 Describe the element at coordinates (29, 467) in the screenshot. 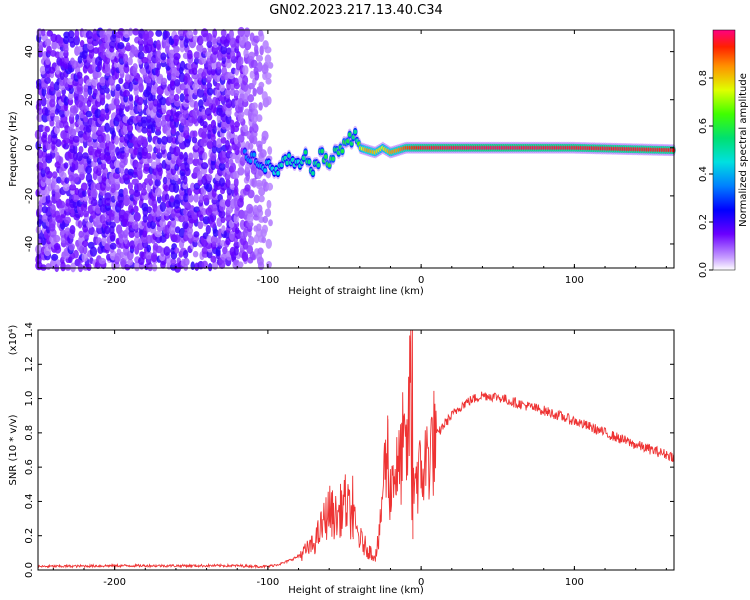

I see `y-tick-label: 0.6` at that location.